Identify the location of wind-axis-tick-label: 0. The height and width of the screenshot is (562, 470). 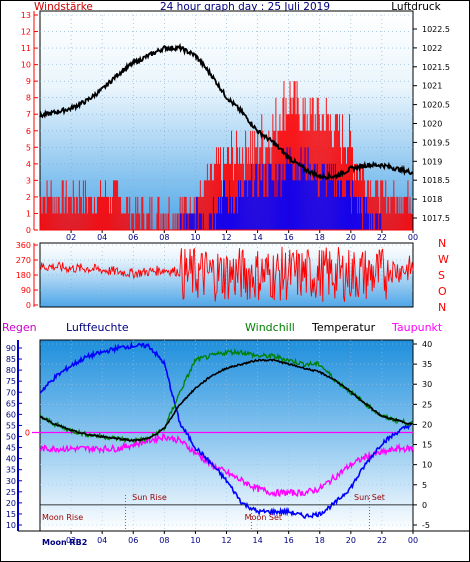
(28, 230).